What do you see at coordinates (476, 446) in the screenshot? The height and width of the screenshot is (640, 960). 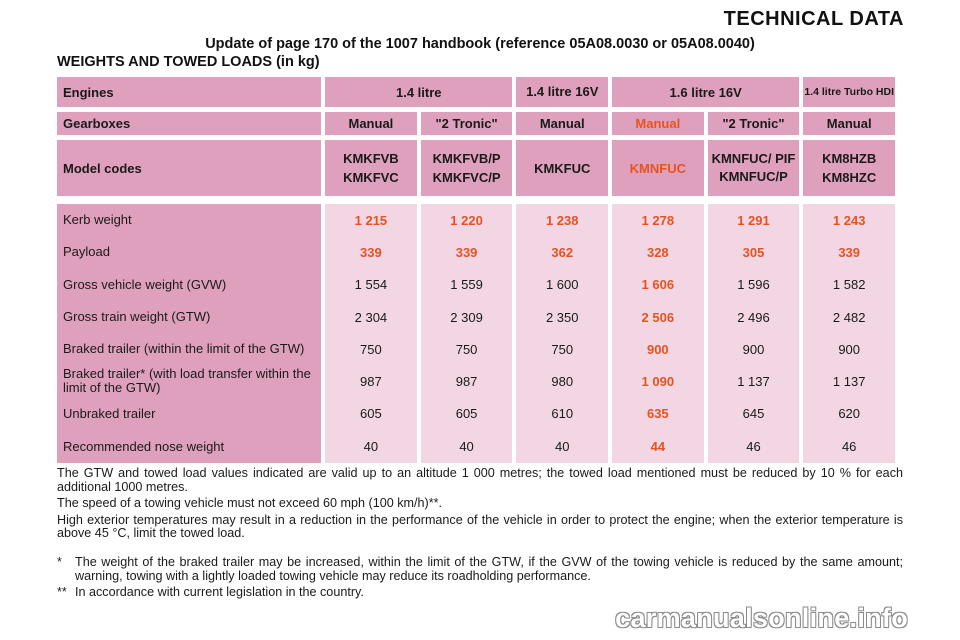 I see `table-row: Recommended nose weight 40 40 40 44 46 46` at bounding box center [476, 446].